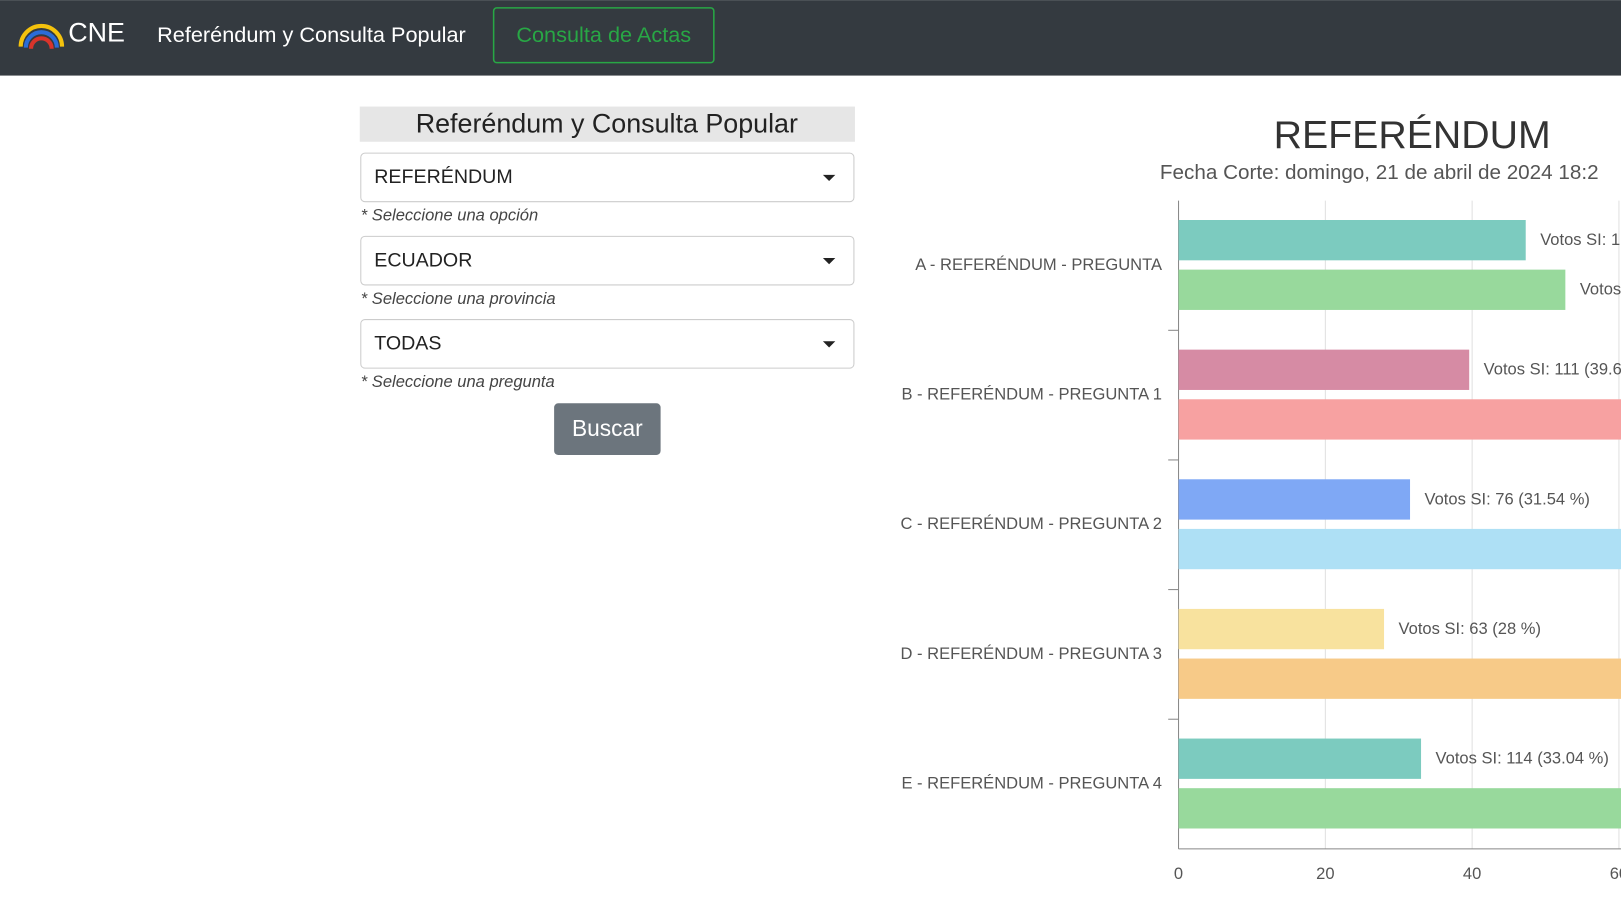  I want to click on select-hint: * Seleccione una pregunta, so click(458, 381).